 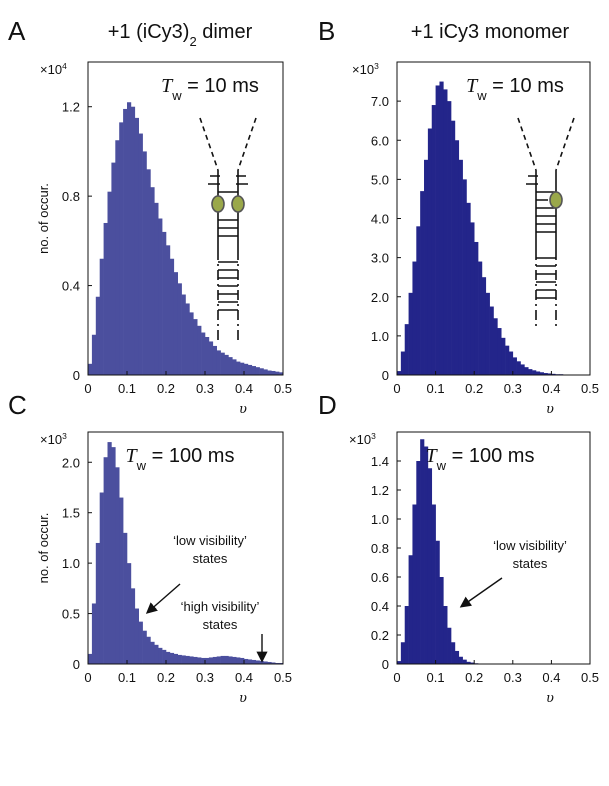 What do you see at coordinates (71, 563) in the screenshot?
I see `y-tick-label: 1.0` at bounding box center [71, 563].